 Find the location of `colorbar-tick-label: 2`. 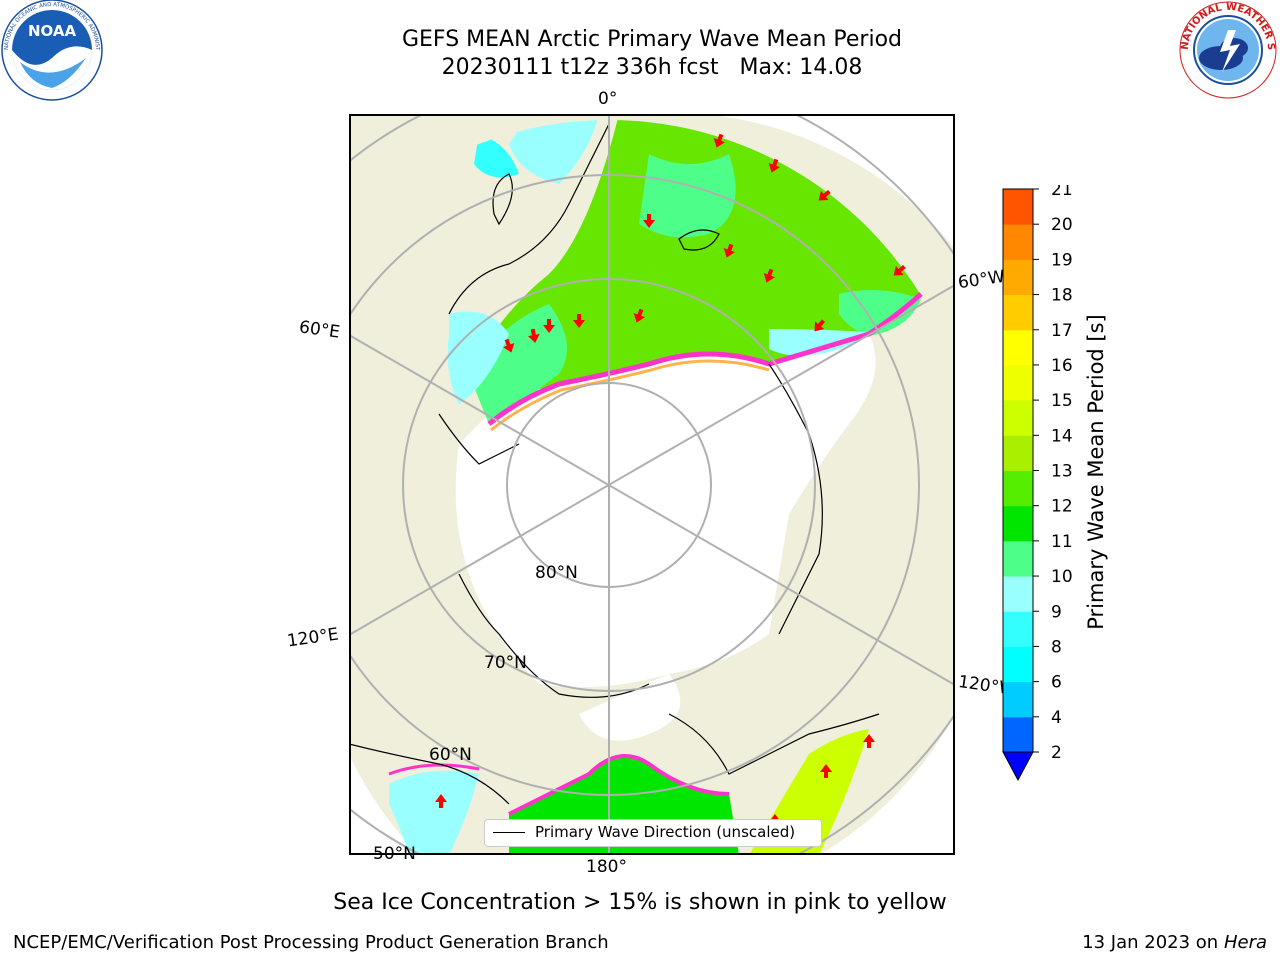

colorbar-tick-label: 2 is located at coordinates (1056, 753).